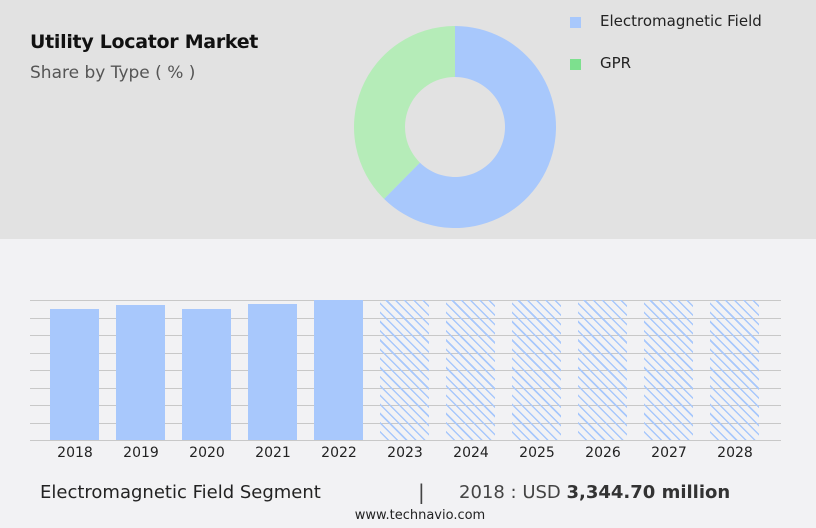 This screenshot has height=528, width=816. Describe the element at coordinates (536, 370) in the screenshot. I see `bar-2025` at that location.